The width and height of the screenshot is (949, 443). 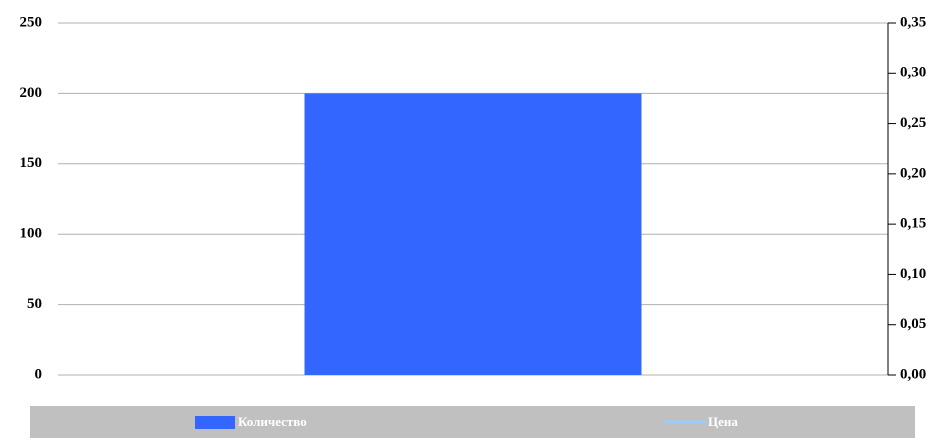 I want to click on y2-tick-label: 0,20, so click(x=913, y=173).